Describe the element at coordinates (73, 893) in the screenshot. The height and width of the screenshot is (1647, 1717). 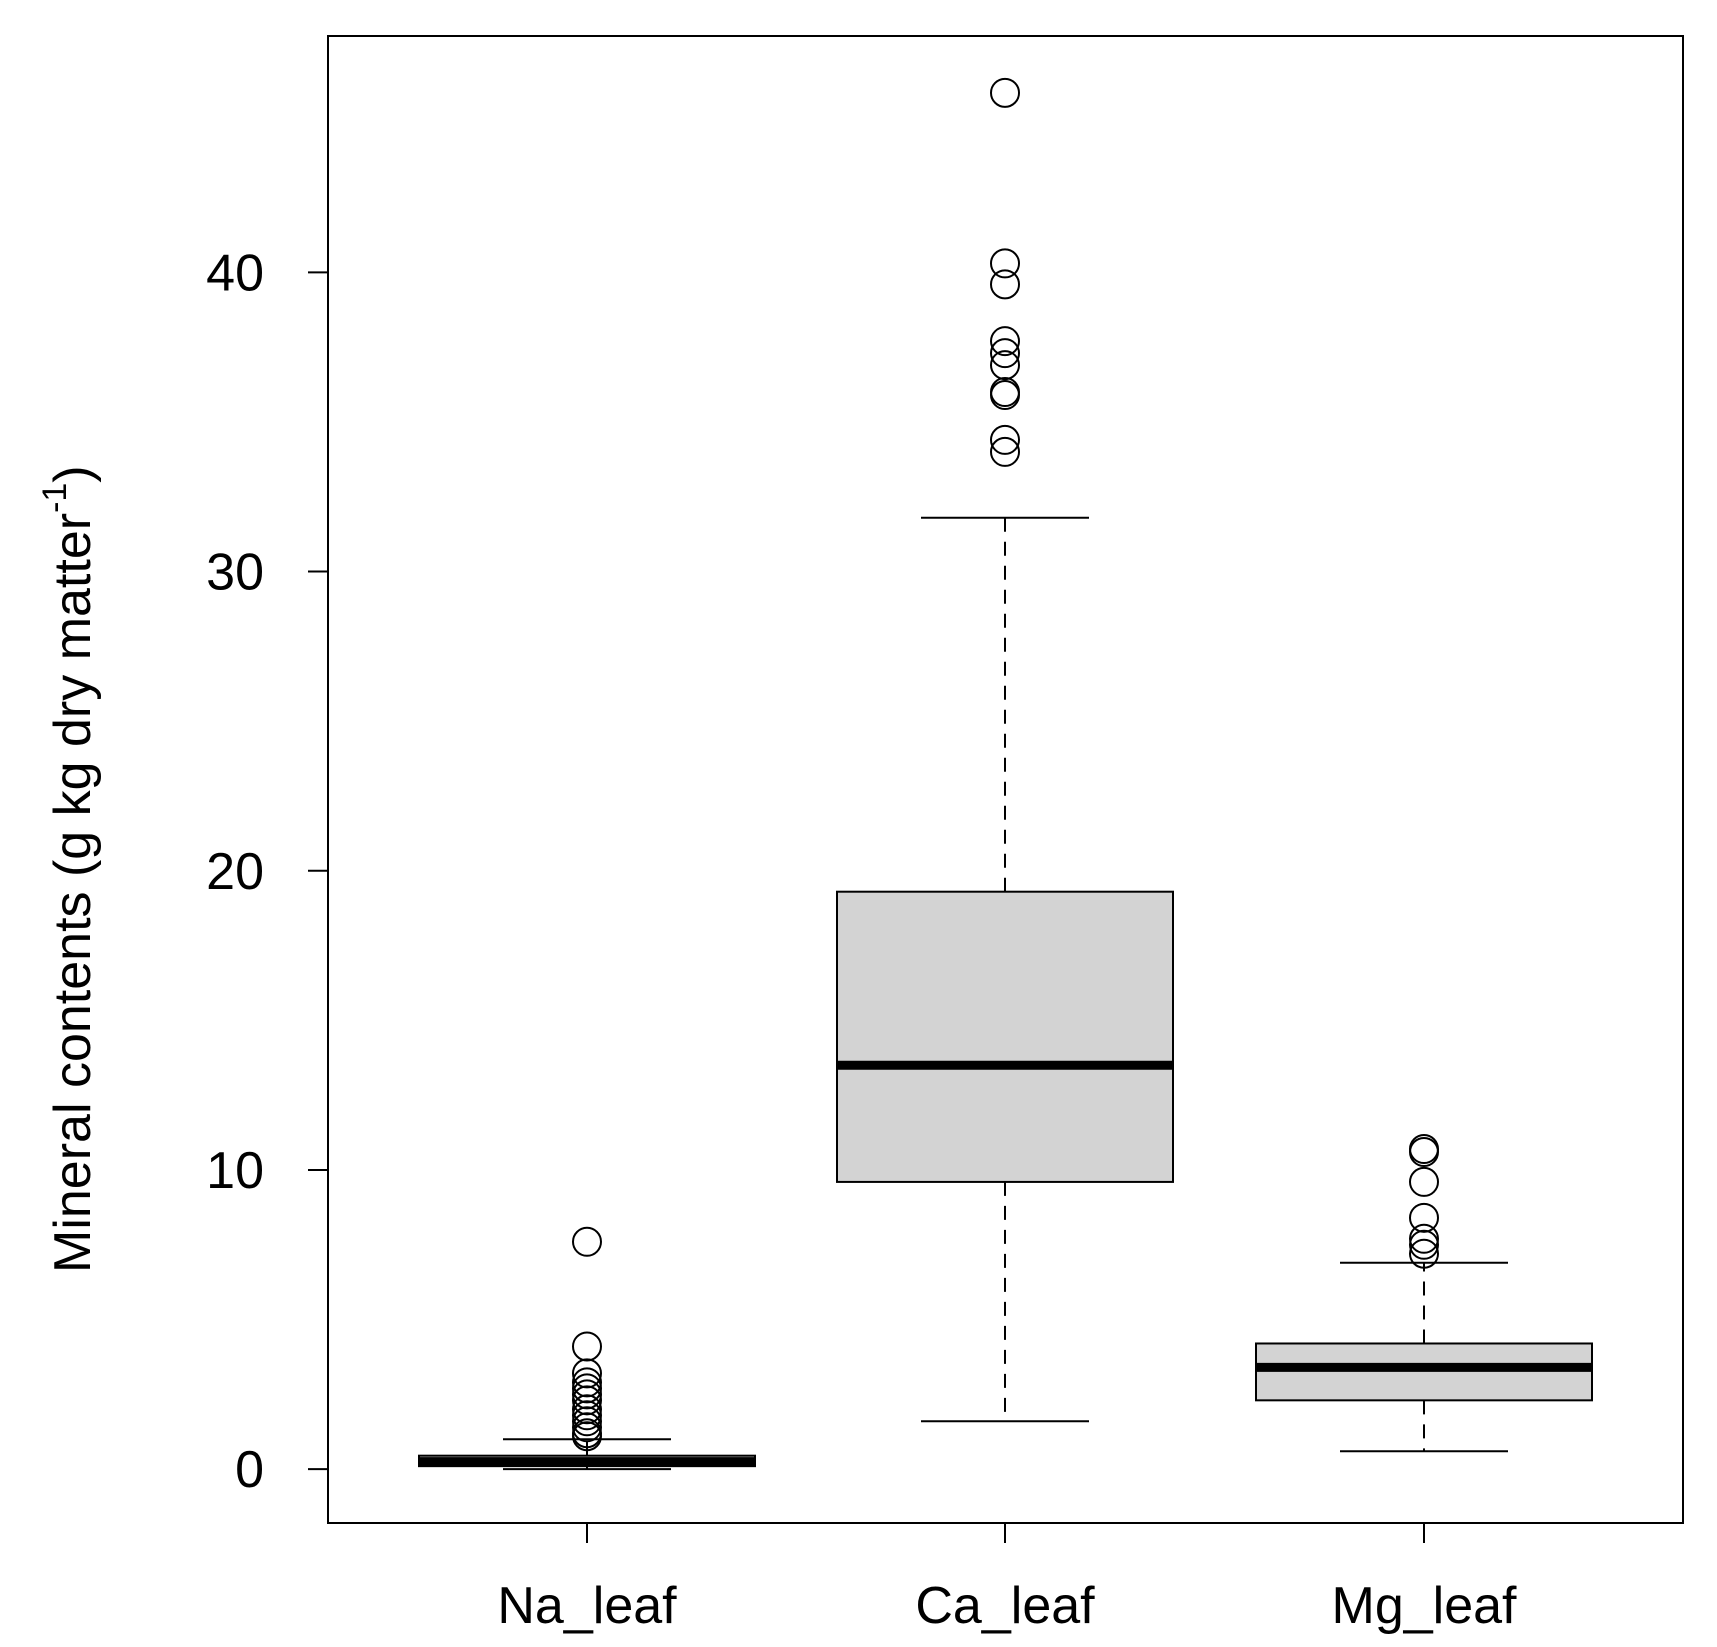
I see `y-axis-label-main: Mineral contents (g kg dry matter` at that location.